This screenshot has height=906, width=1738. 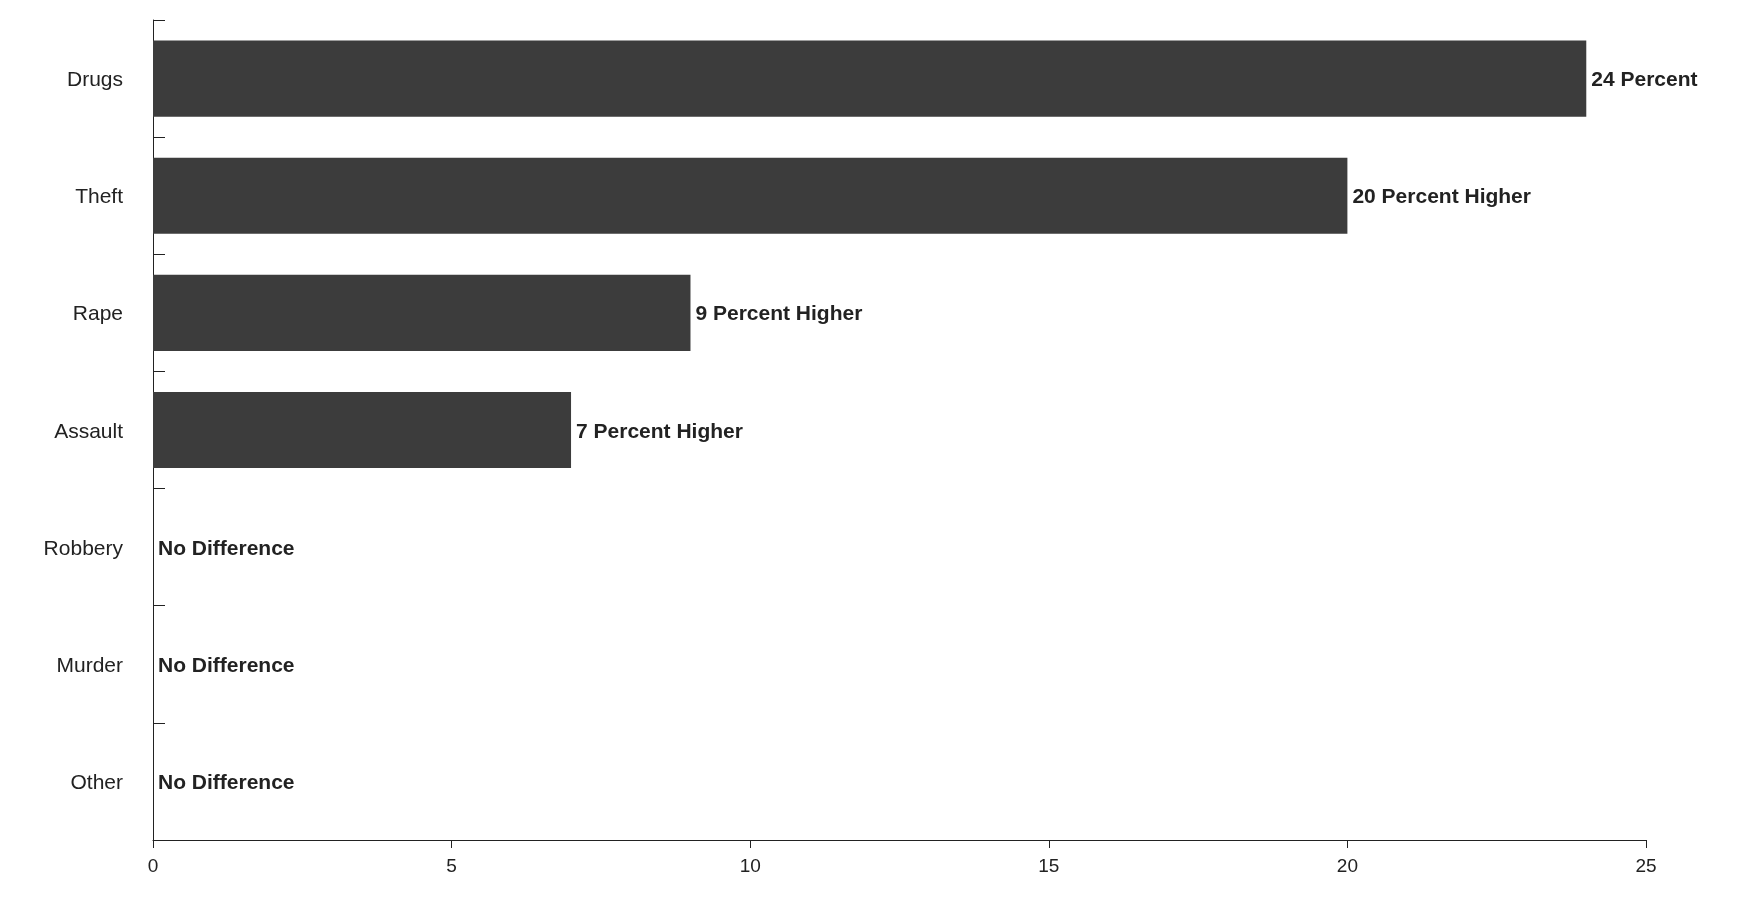 I want to click on data-label: 7 Percent Higher, so click(x=659, y=430).